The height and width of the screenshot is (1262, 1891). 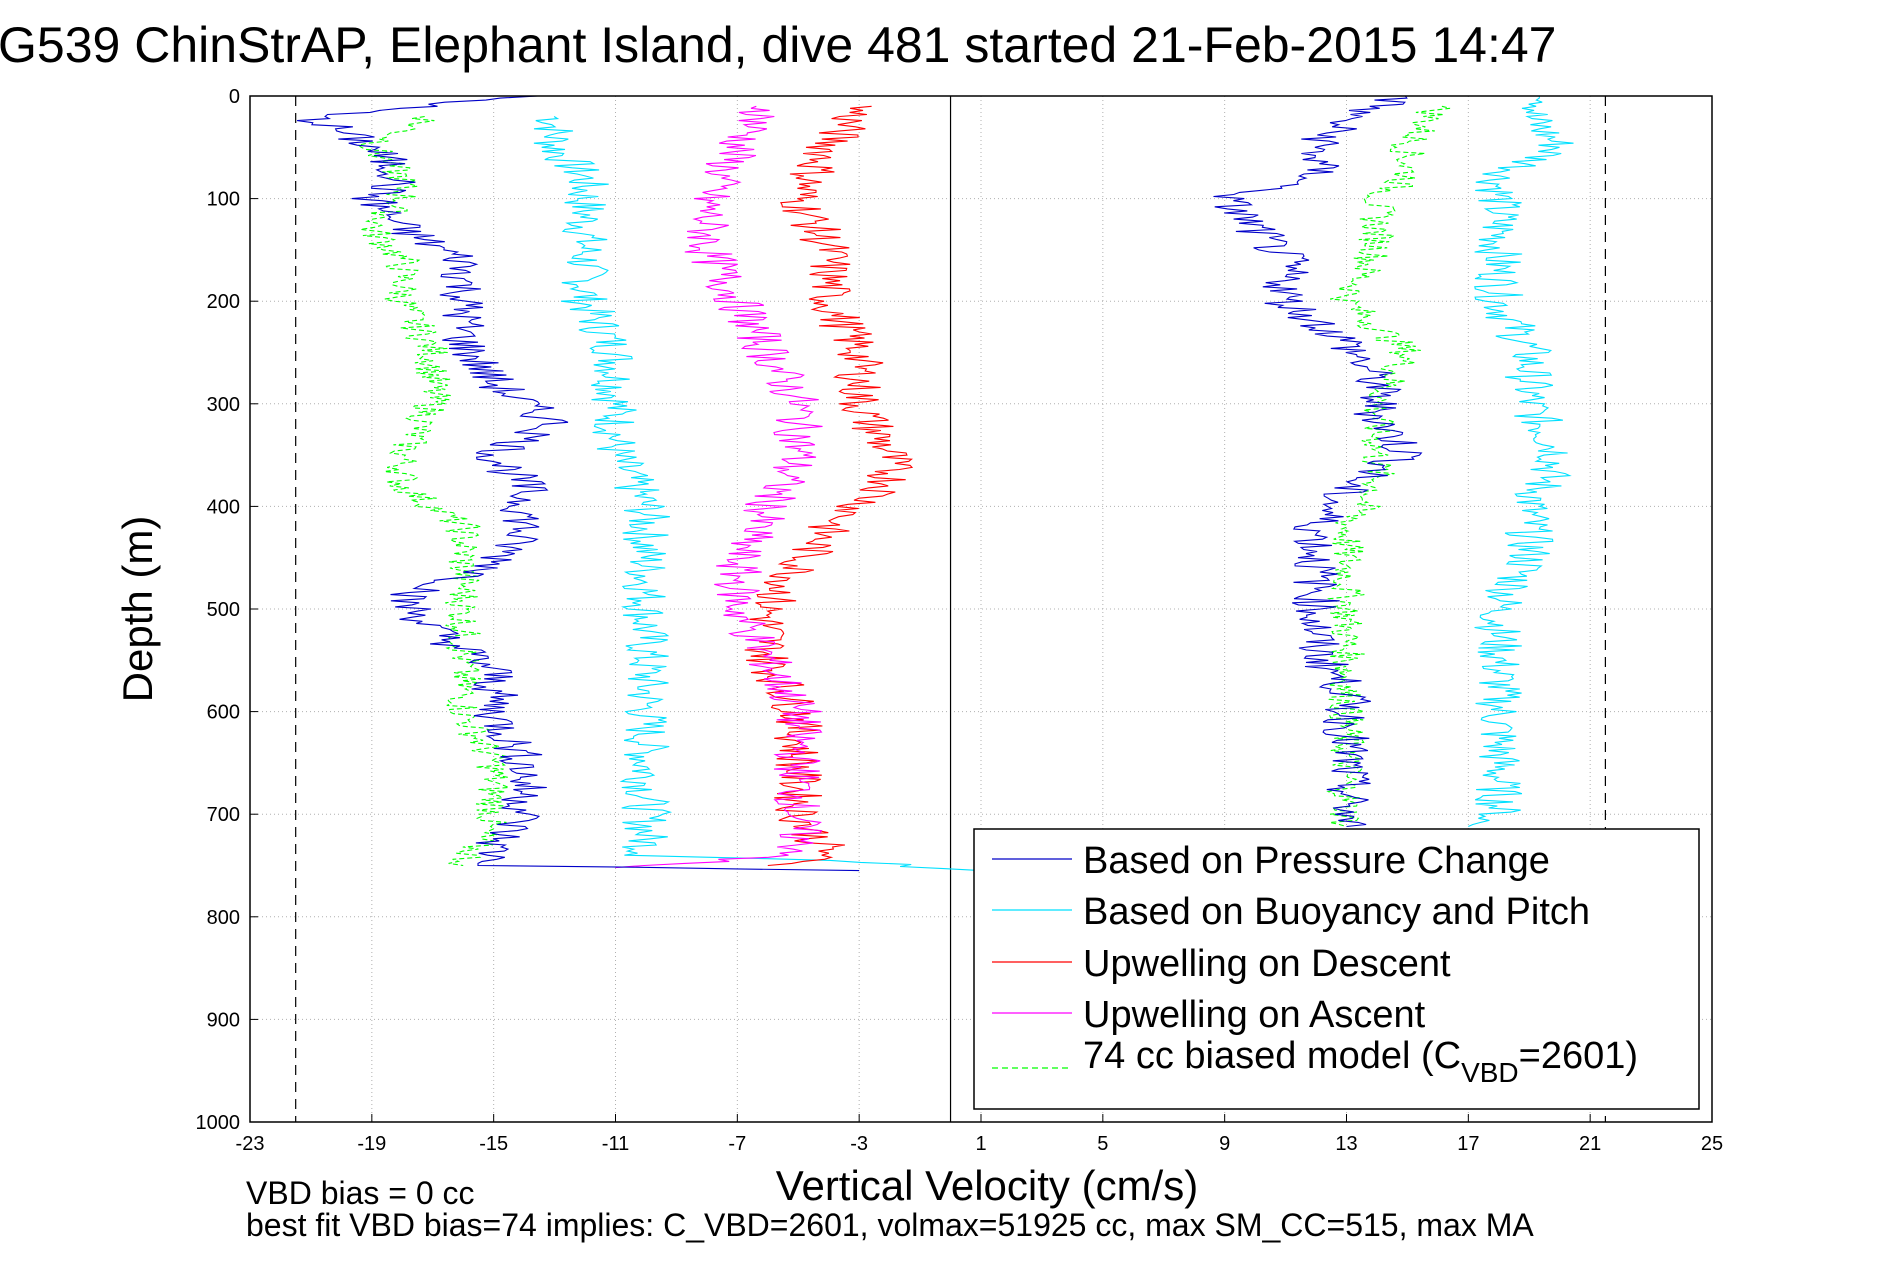 What do you see at coordinates (1224, 1144) in the screenshot?
I see `x-tick-label: 9` at bounding box center [1224, 1144].